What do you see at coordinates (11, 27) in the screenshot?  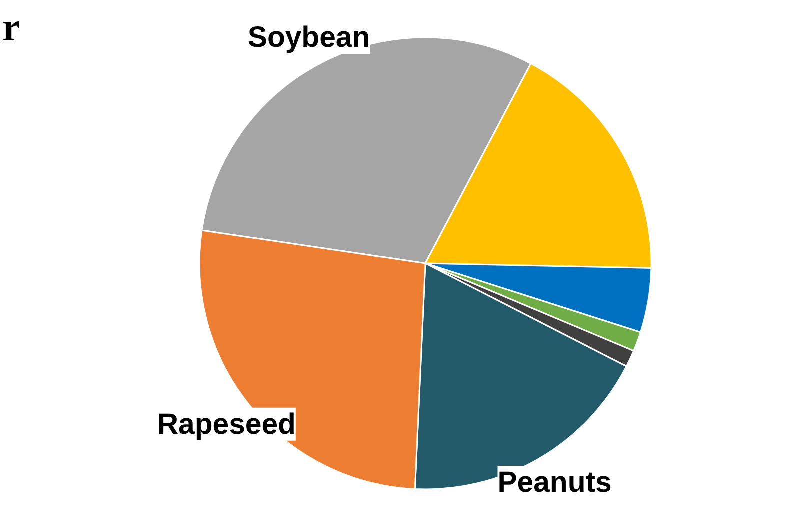 I see `chart-title: r` at bounding box center [11, 27].